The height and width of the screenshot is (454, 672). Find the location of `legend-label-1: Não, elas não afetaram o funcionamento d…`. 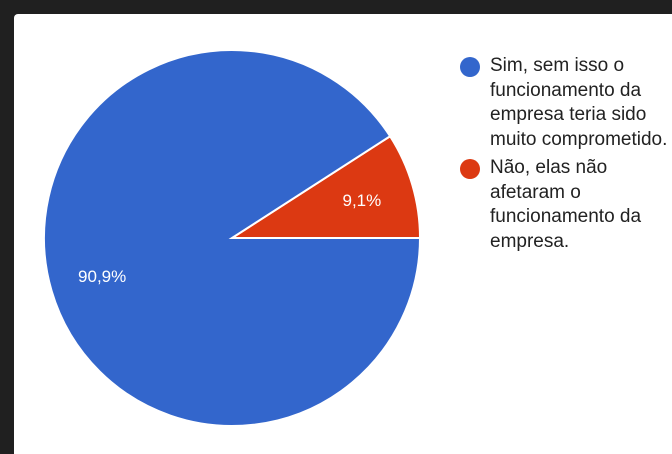

legend-label-1: Não, elas não afetaram o funcionamento d… is located at coordinates (566, 204).